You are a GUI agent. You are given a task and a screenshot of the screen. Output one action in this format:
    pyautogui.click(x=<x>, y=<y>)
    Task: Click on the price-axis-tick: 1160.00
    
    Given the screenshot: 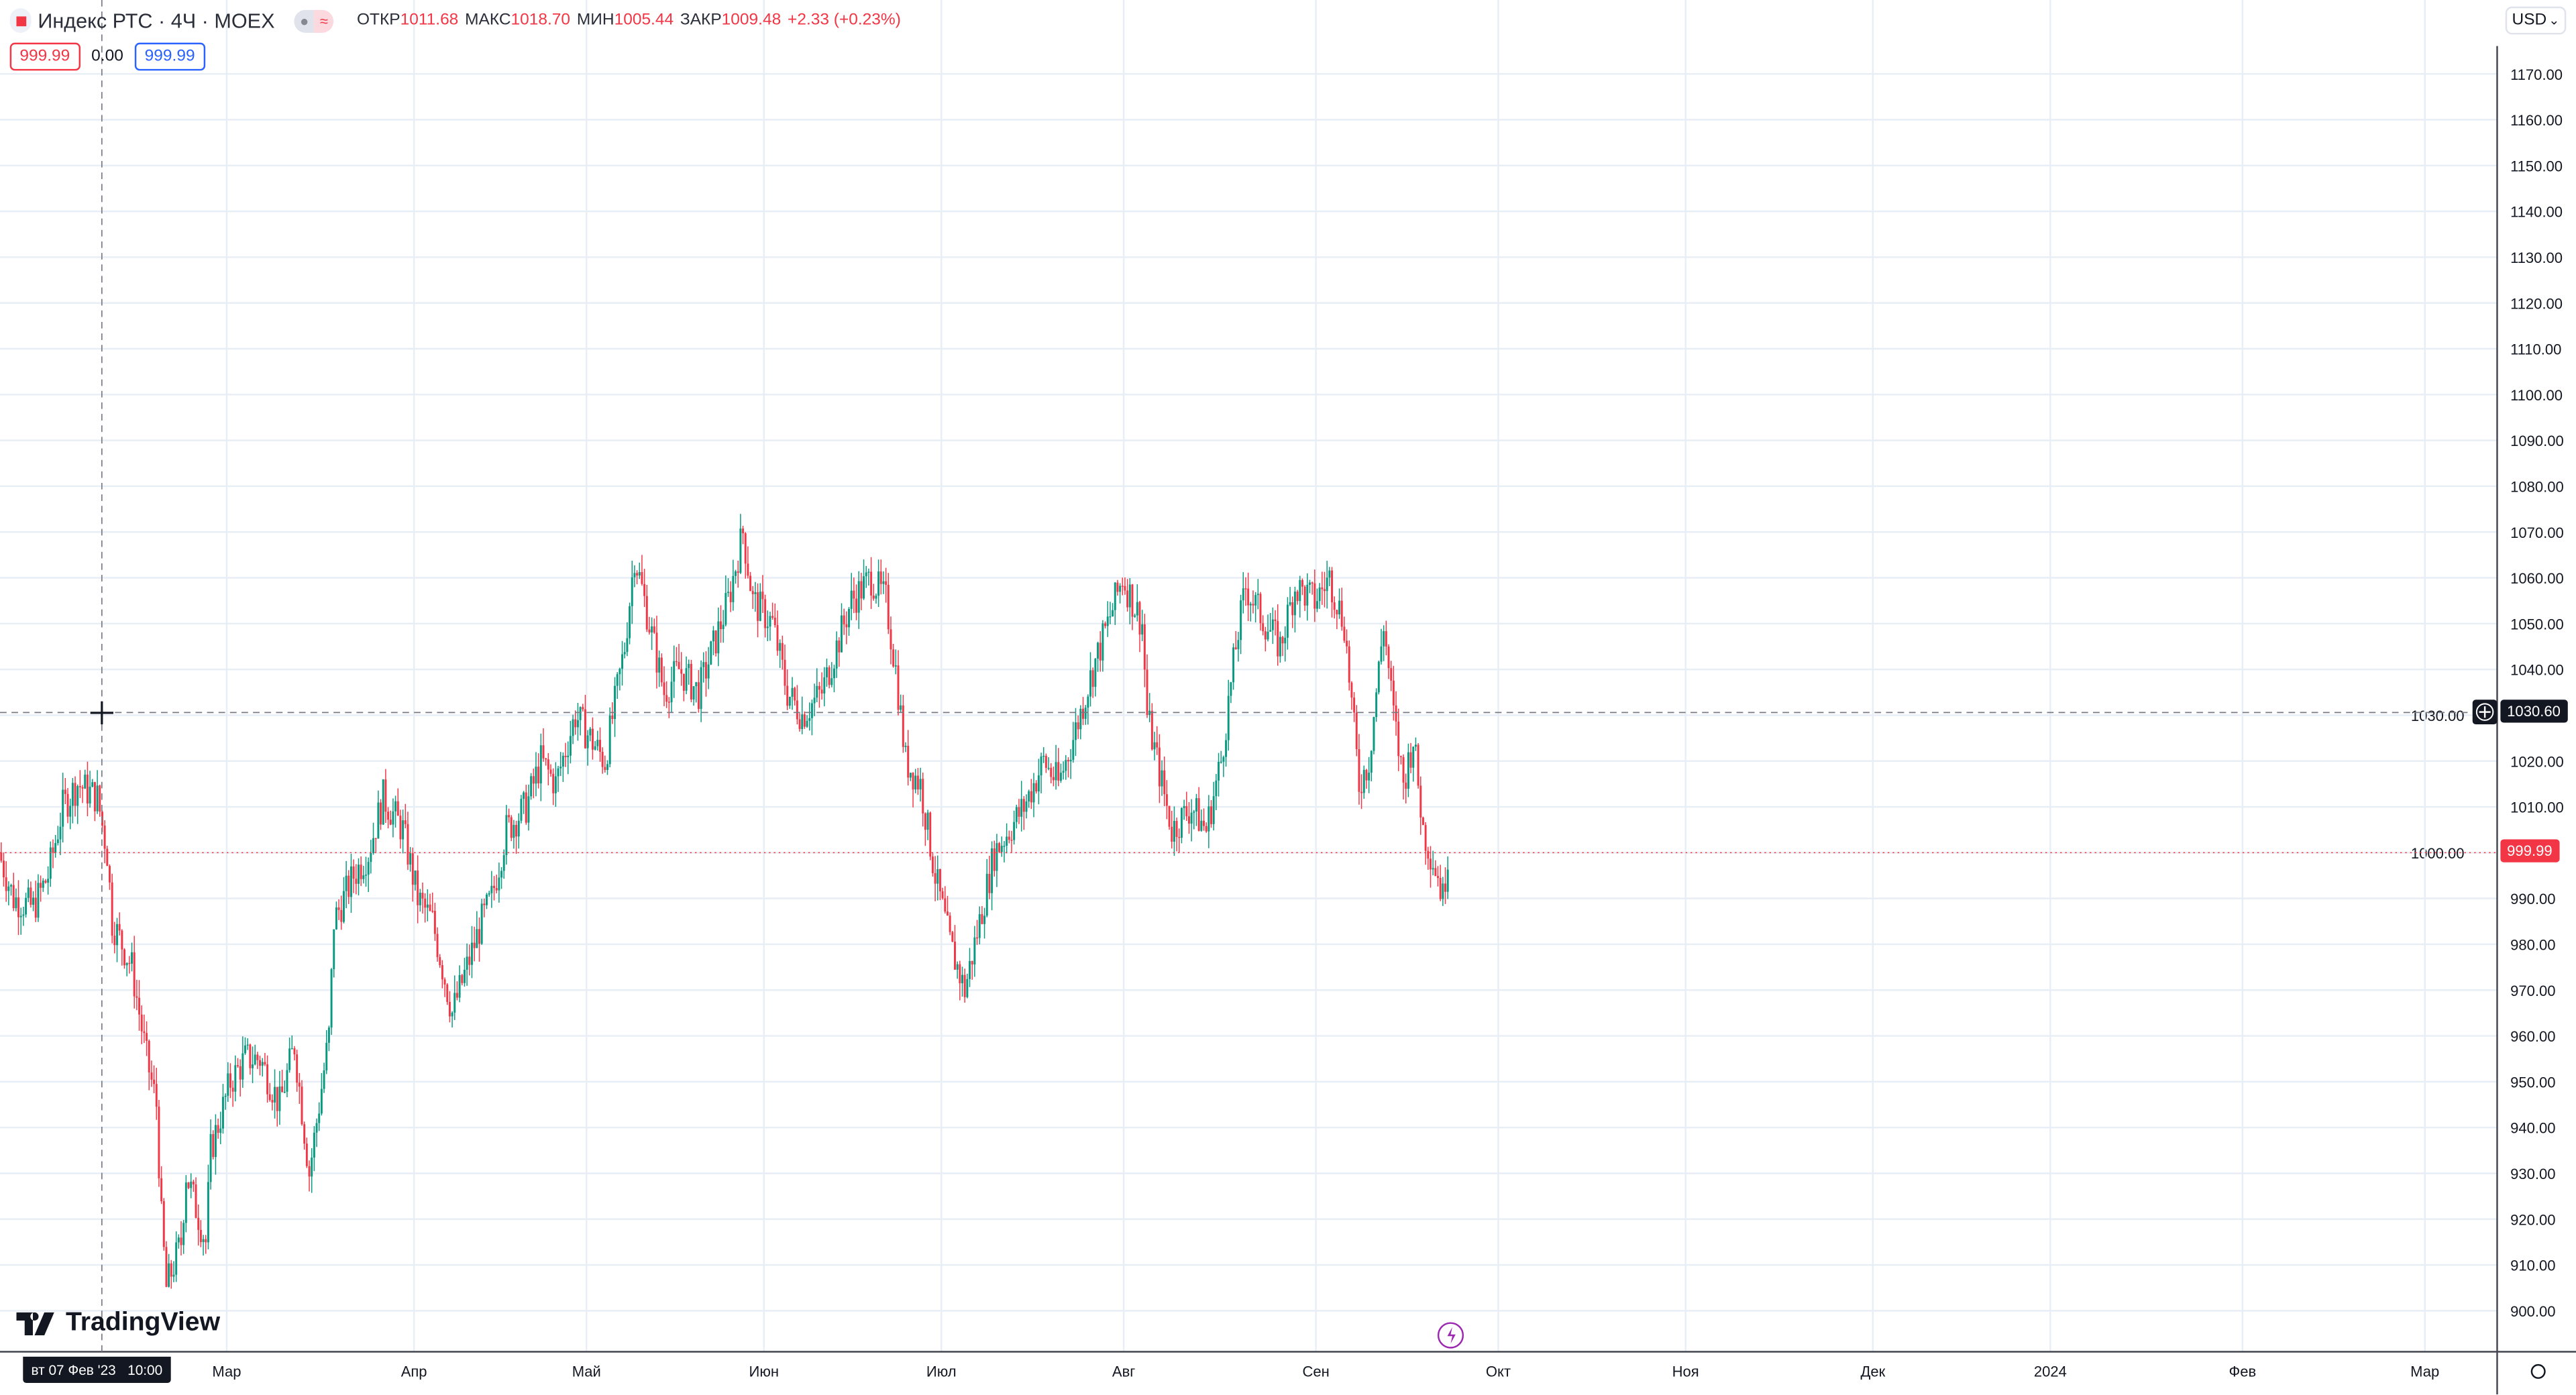 What is the action you would take?
    pyautogui.click(x=2536, y=120)
    